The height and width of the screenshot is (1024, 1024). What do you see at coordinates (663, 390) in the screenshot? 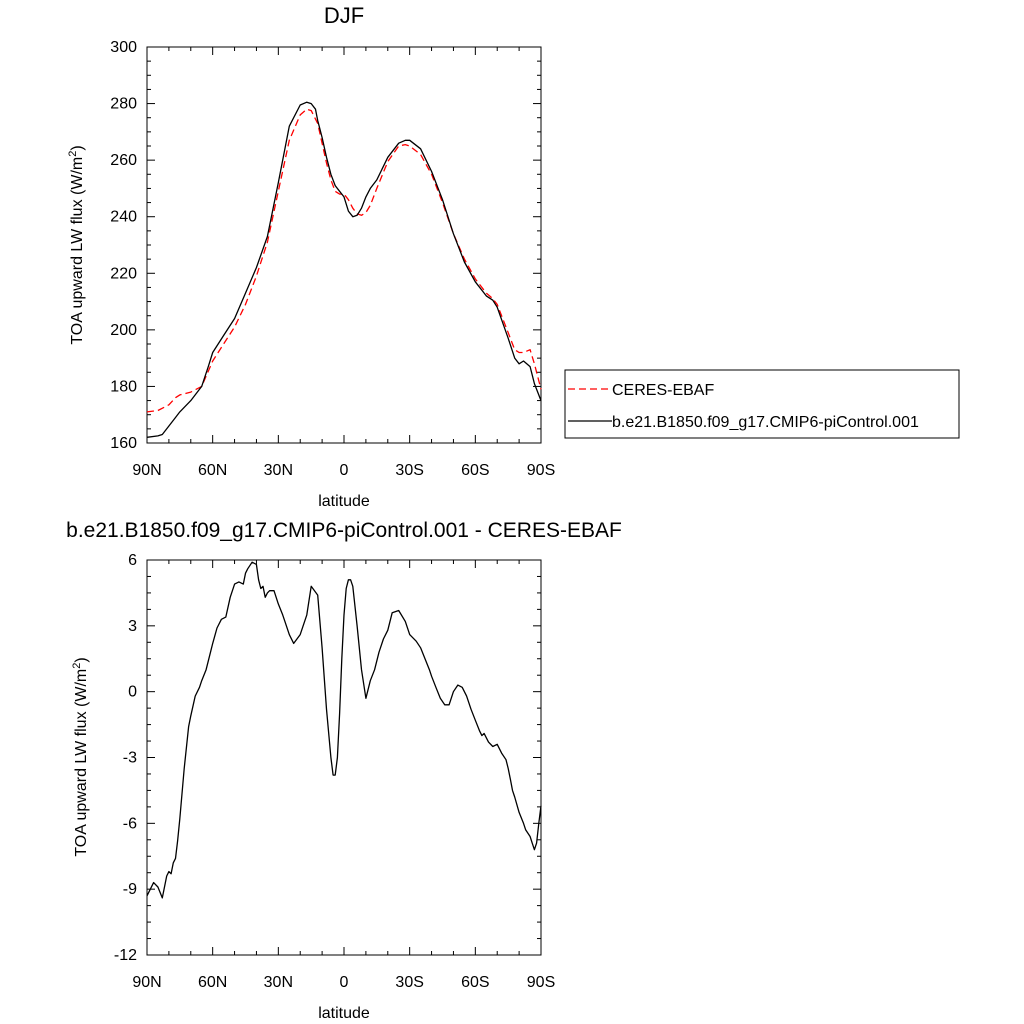
I see `legend-label: CERES-EBAF` at bounding box center [663, 390].